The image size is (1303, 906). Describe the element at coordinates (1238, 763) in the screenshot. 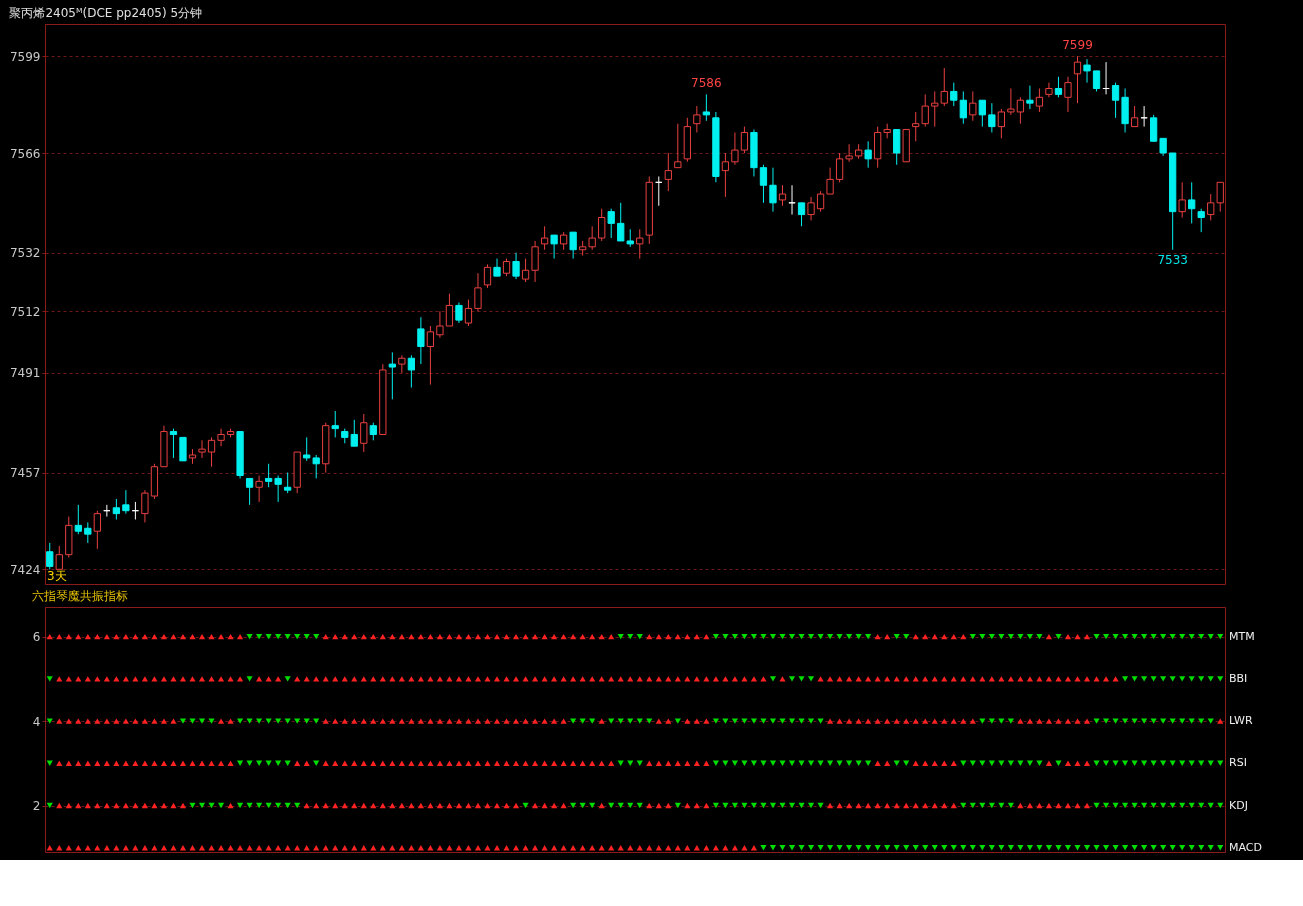

I see `series-label: RSI` at that location.